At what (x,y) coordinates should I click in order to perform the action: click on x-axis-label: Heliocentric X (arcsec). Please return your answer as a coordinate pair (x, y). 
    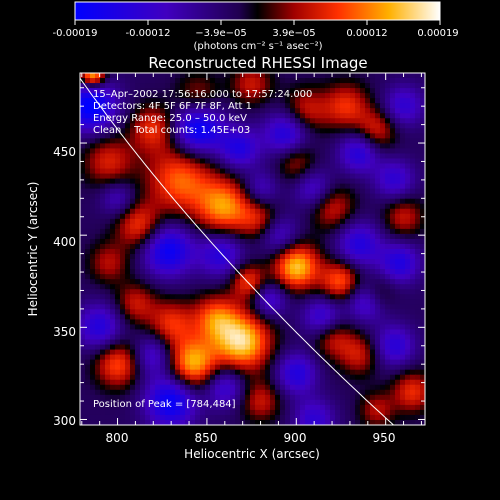
    Looking at the image, I should click on (252, 454).